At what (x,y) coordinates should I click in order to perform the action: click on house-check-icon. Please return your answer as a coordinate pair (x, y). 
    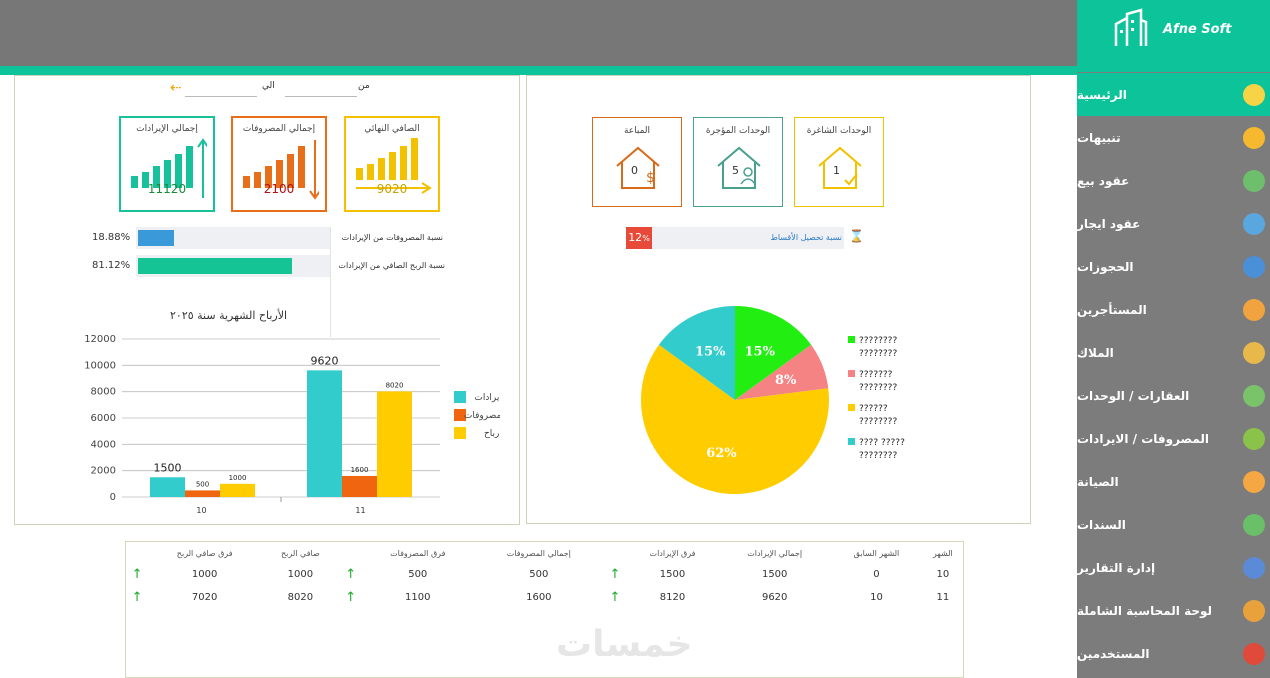
    Looking at the image, I should click on (840, 167).